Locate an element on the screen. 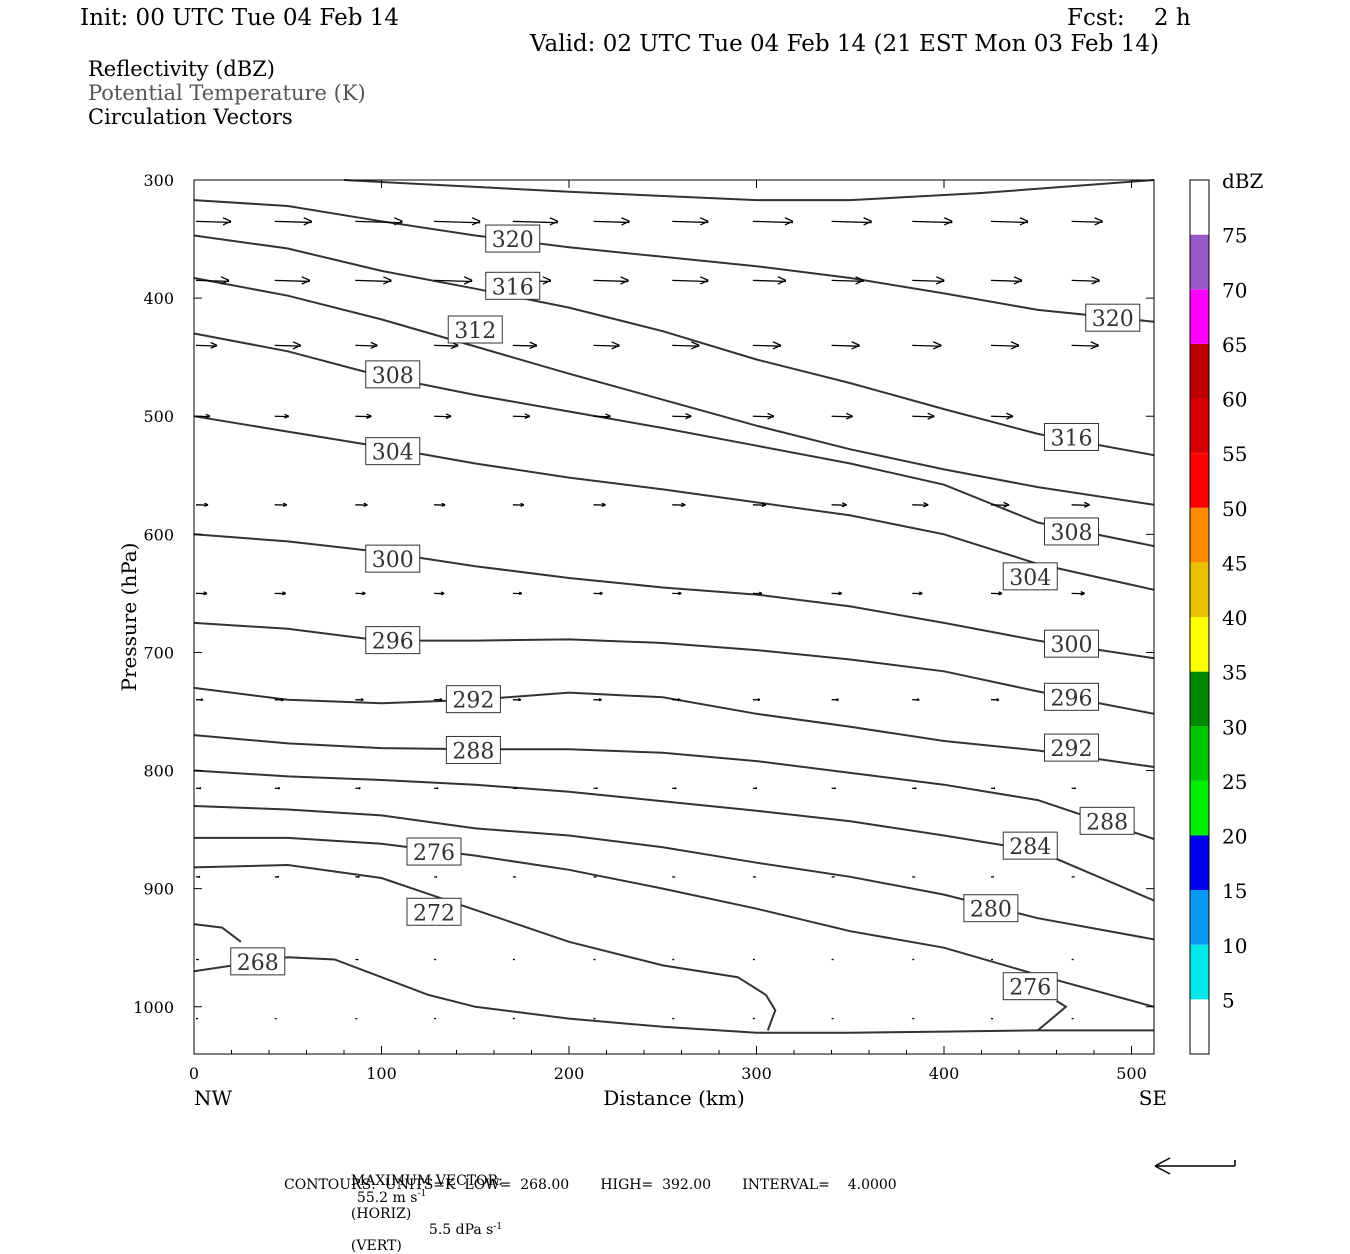 The image size is (1350, 1254). svg-text: 304 is located at coordinates (1030, 578).